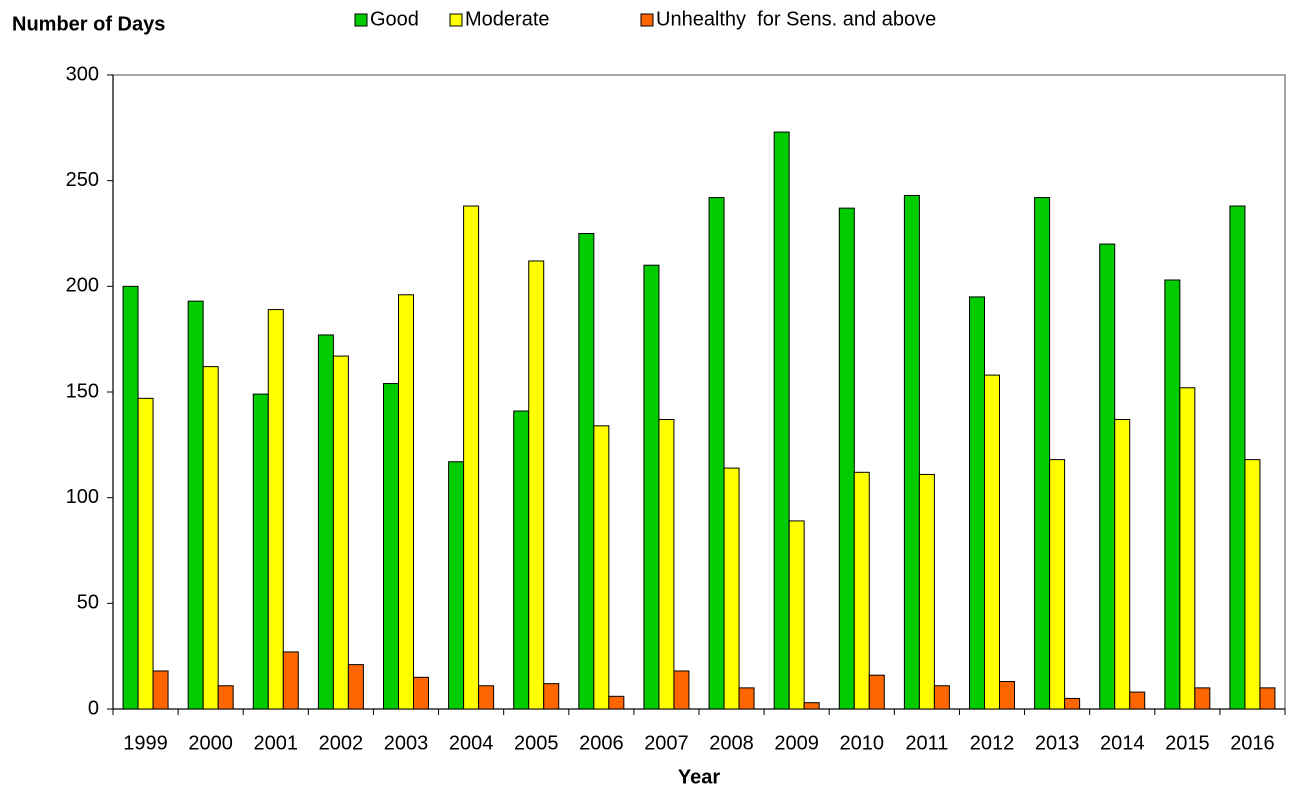 This screenshot has height=790, width=1297. Describe the element at coordinates (731, 743) in the screenshot. I see `x-tick-label: 2008` at that location.